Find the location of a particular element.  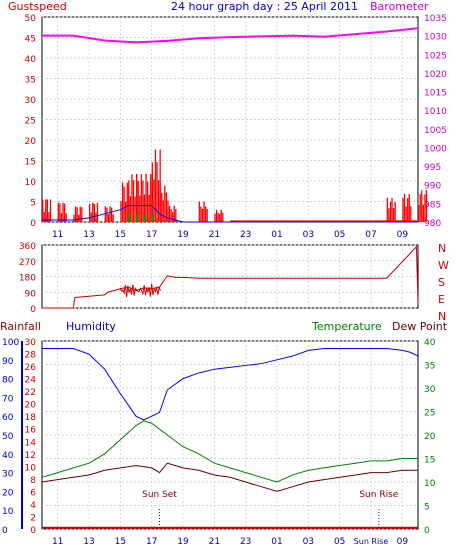

y-tick-baro: 1005 is located at coordinates (435, 131).